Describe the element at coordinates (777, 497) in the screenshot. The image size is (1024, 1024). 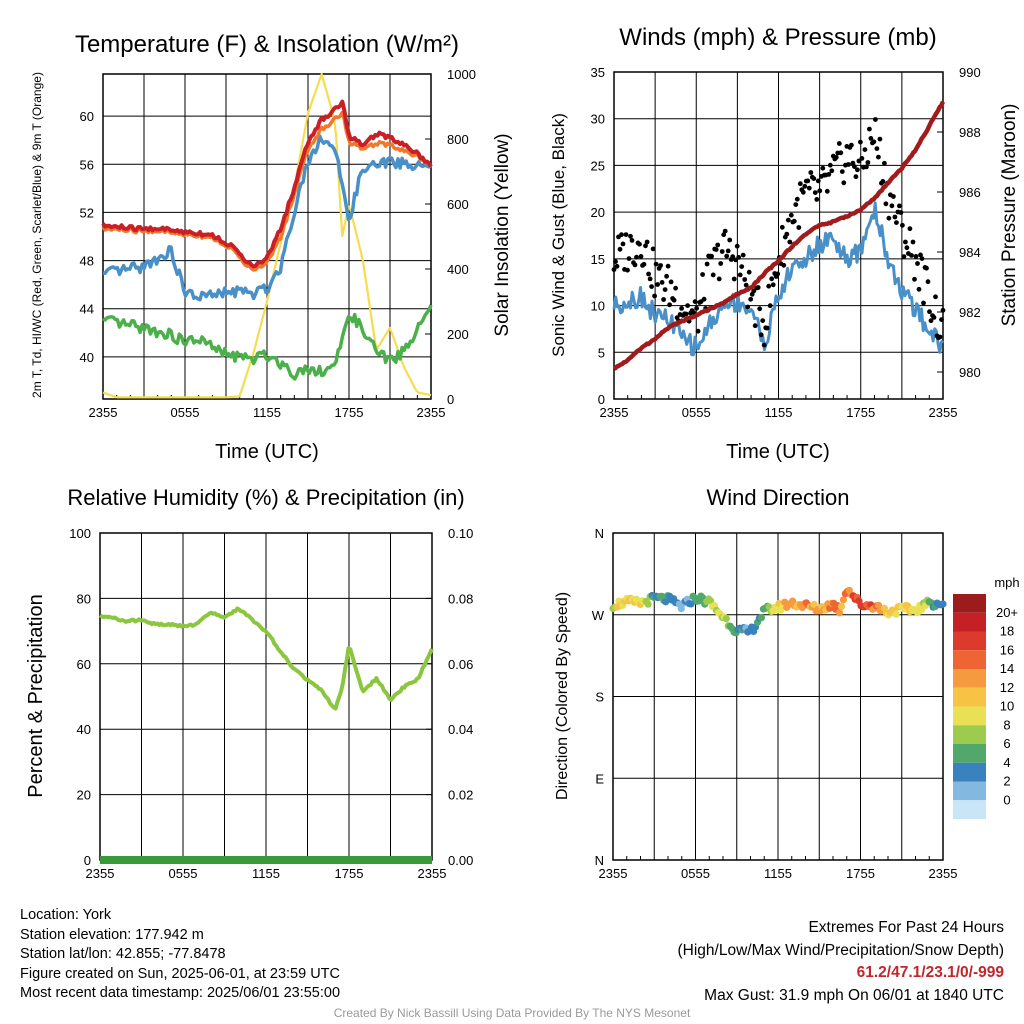
I see `dir-panel-title: Wind Direction` at that location.